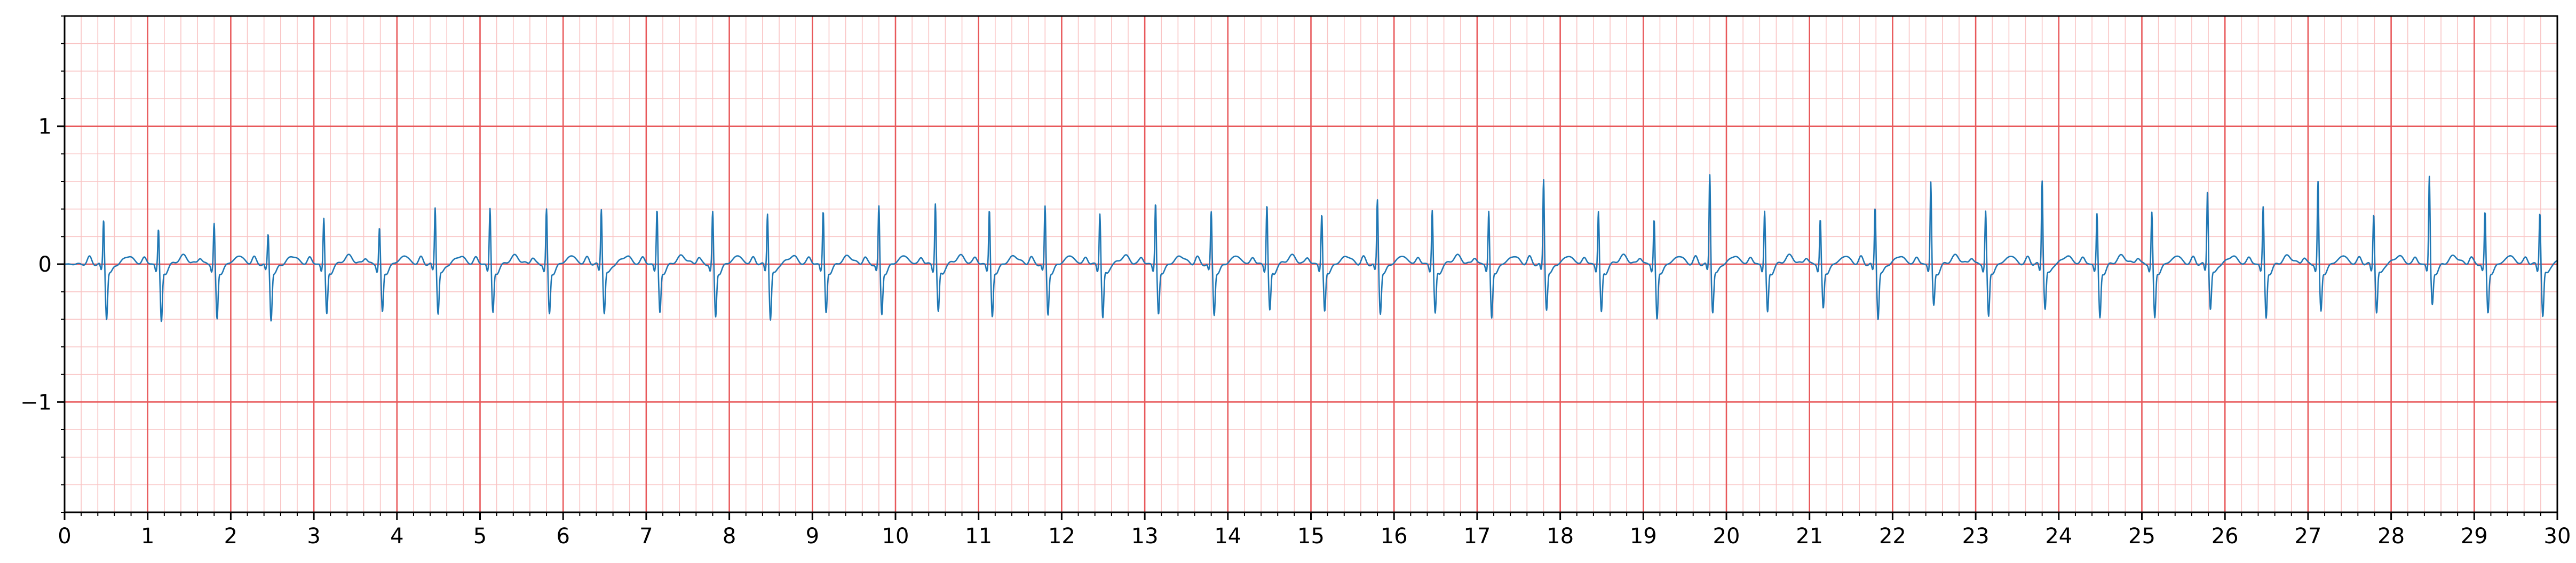  I want to click on y-tick-label: −1, so click(36, 402).